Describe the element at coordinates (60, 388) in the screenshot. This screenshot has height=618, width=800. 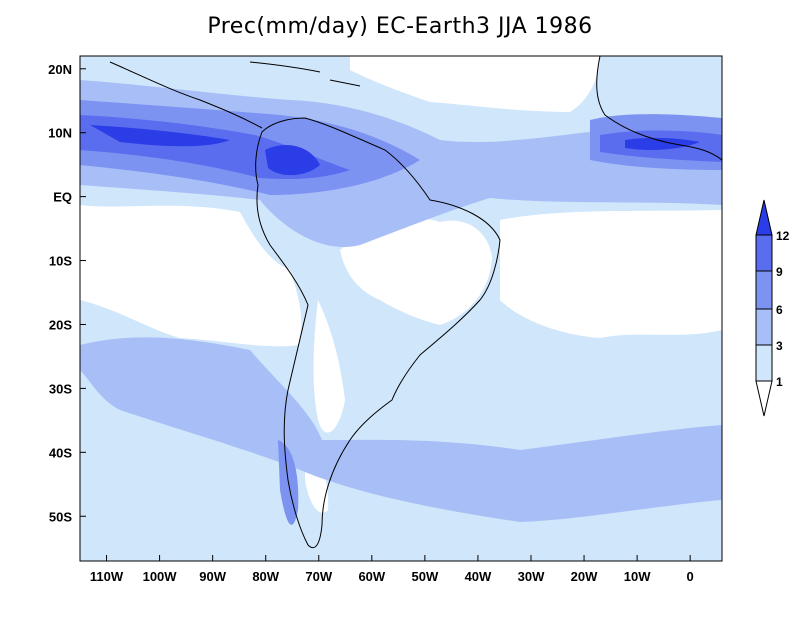
I see `lat-tick-label: 30S` at that location.